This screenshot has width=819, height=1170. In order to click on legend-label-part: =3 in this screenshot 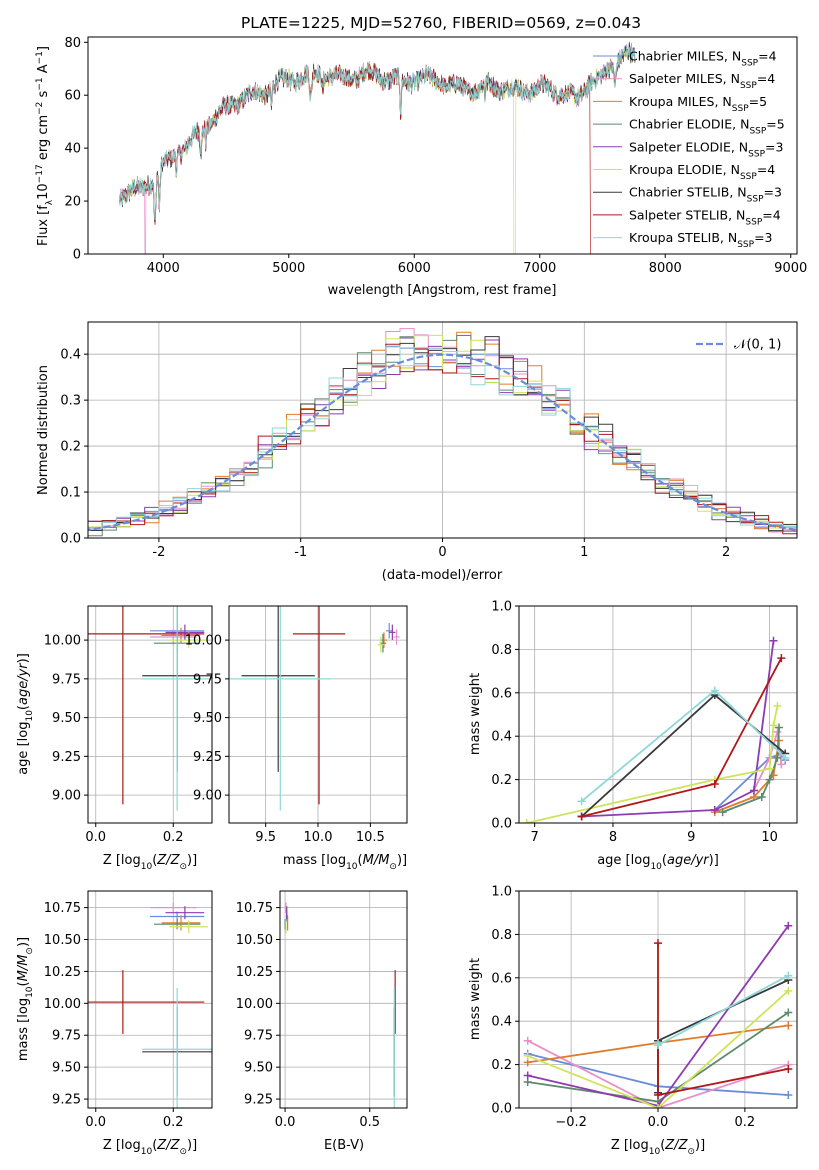, I will do `click(774, 146)`.